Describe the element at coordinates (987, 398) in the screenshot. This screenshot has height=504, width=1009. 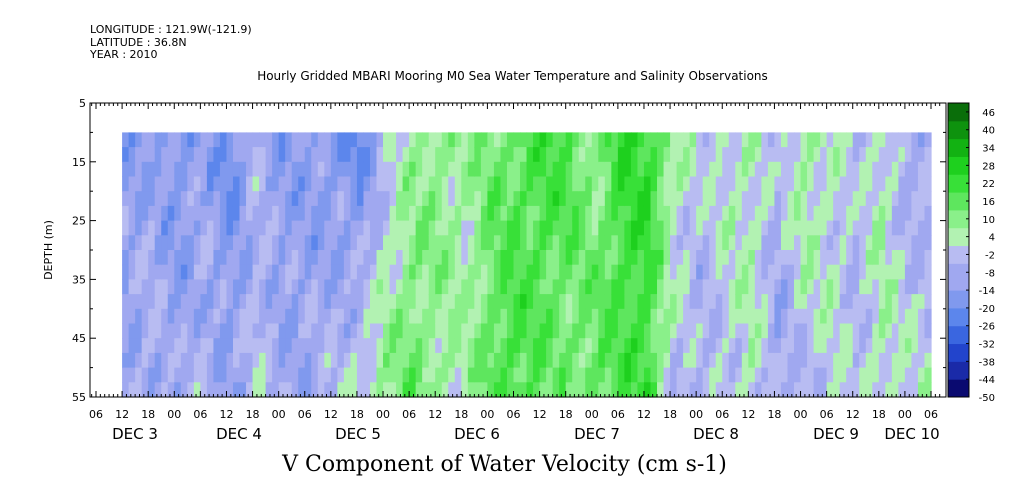
I see `colorbar-label: -50` at that location.